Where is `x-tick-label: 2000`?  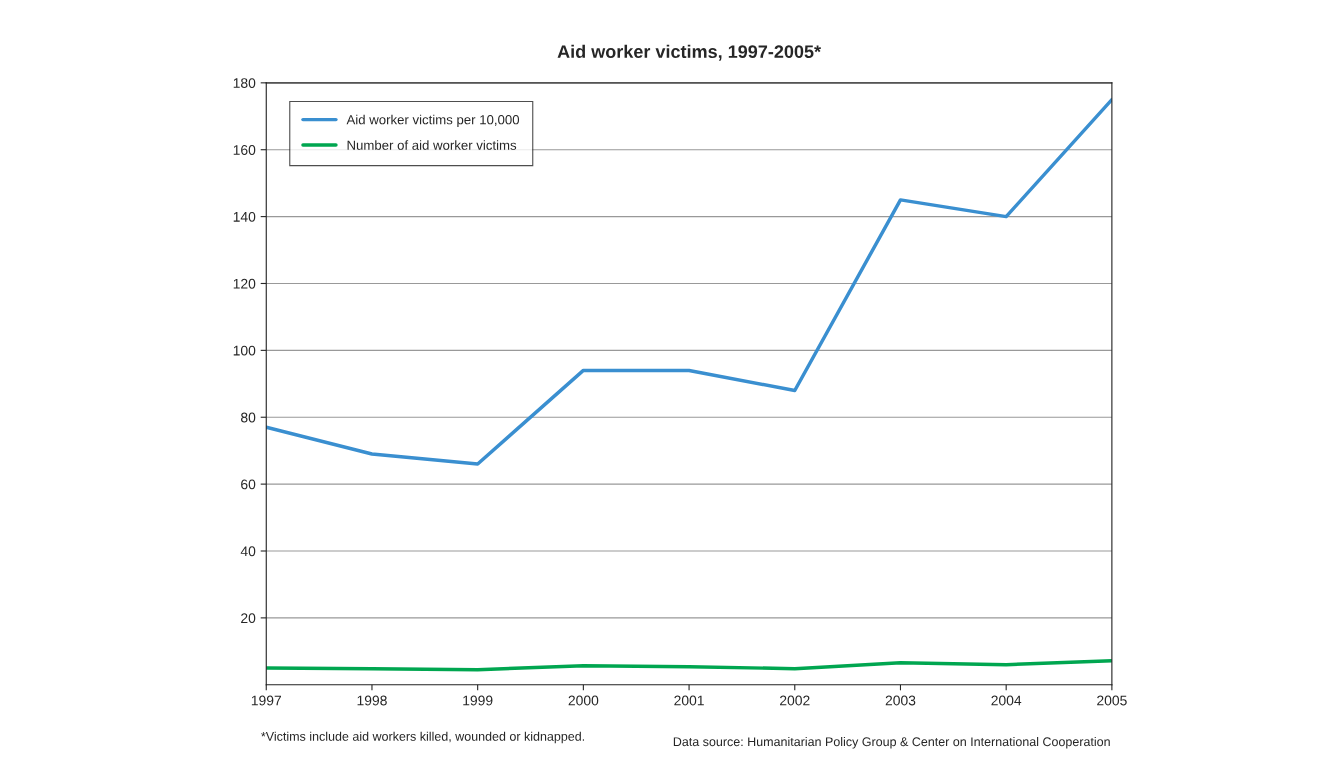
x-tick-label: 2000 is located at coordinates (583, 700).